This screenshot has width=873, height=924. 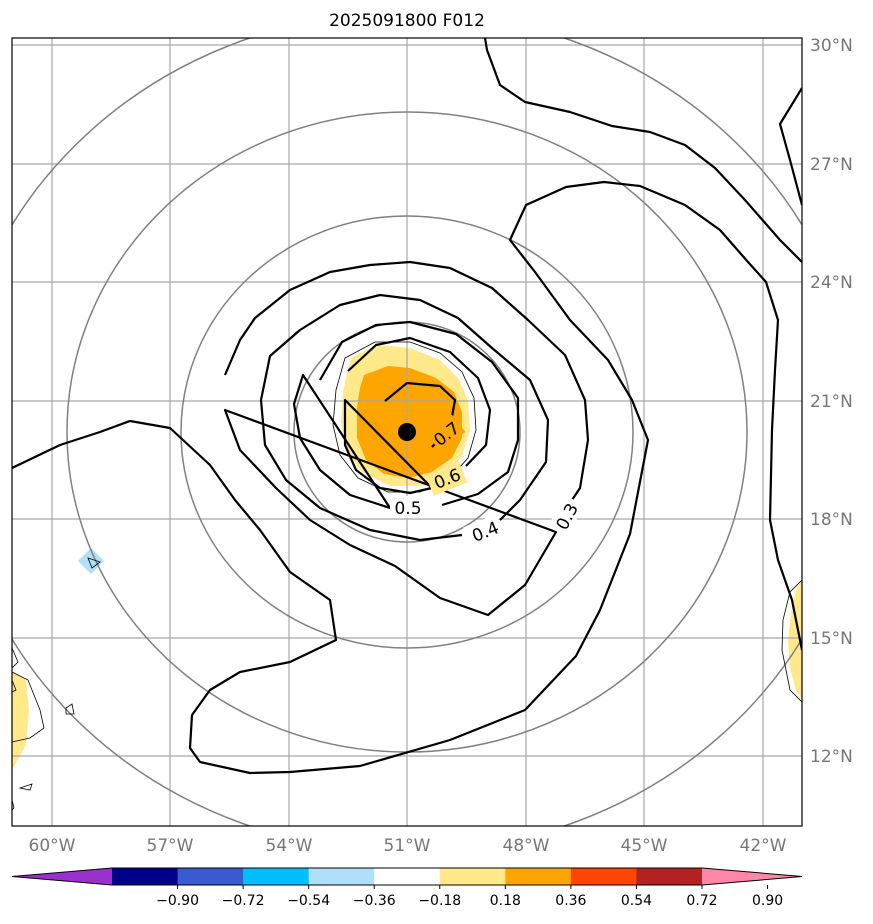 I want to click on lon-tick-label: 45°W, so click(x=644, y=846).